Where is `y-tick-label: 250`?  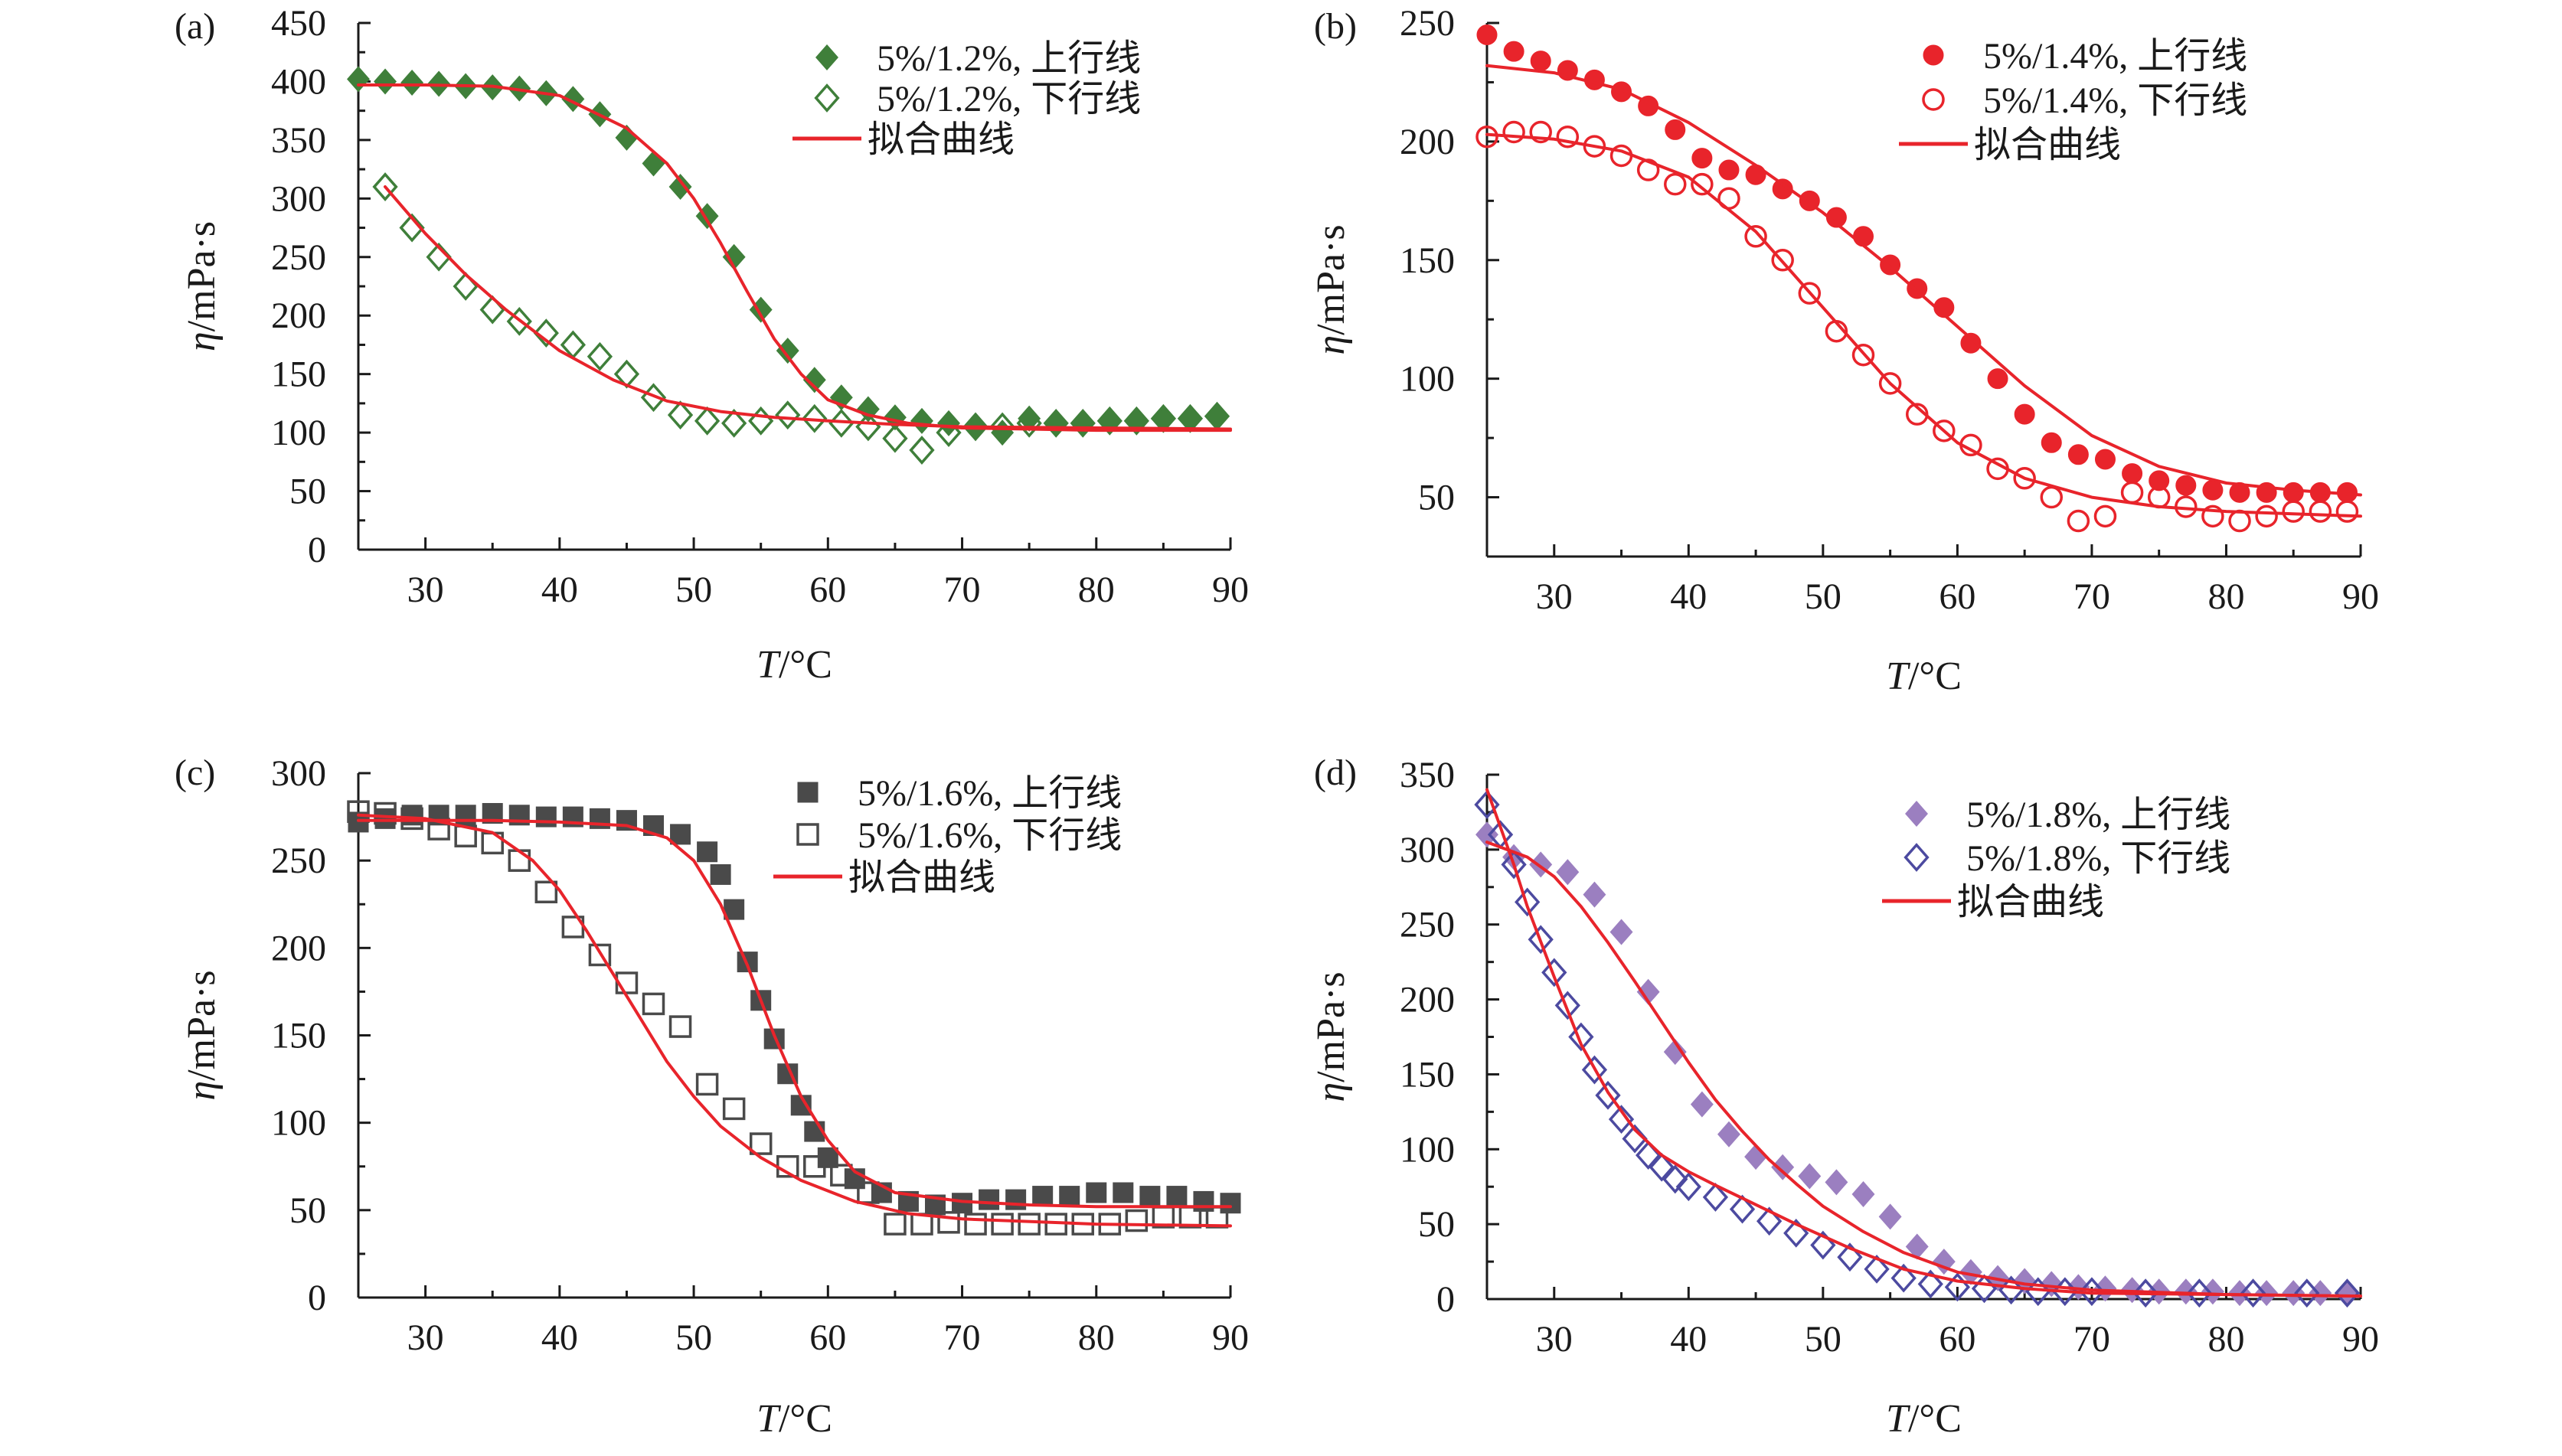 y-tick-label: 250 is located at coordinates (1427, 925).